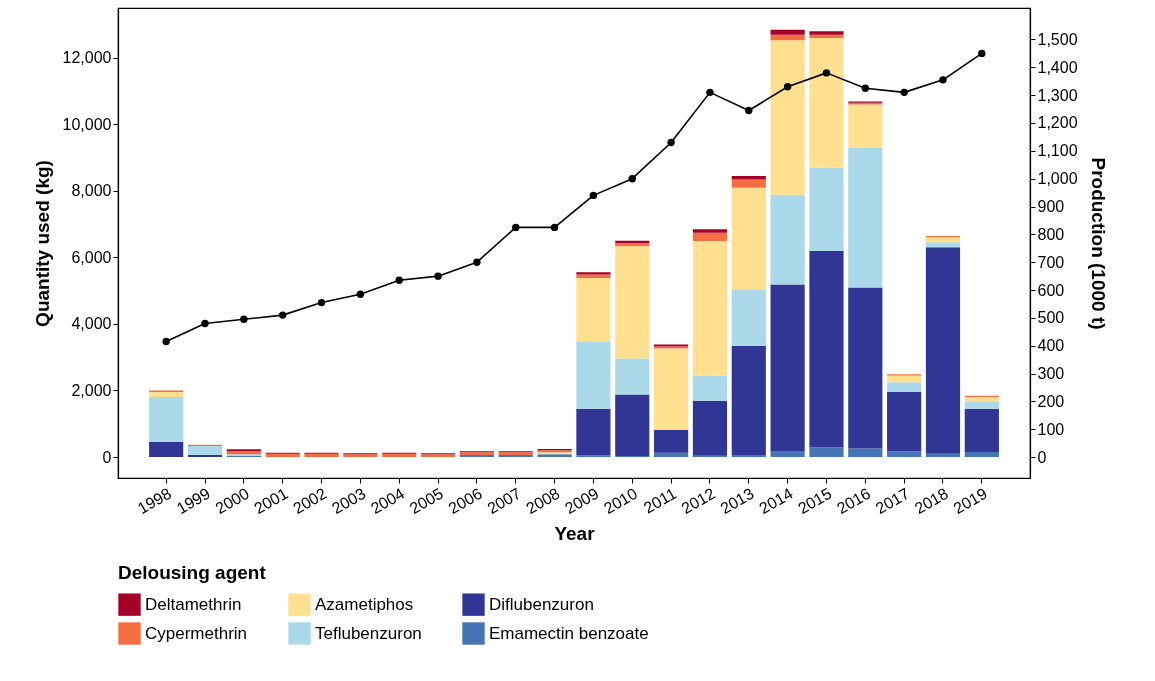 The image size is (1155, 681). I want to click on x-tick-label: 2006, so click(465, 501).